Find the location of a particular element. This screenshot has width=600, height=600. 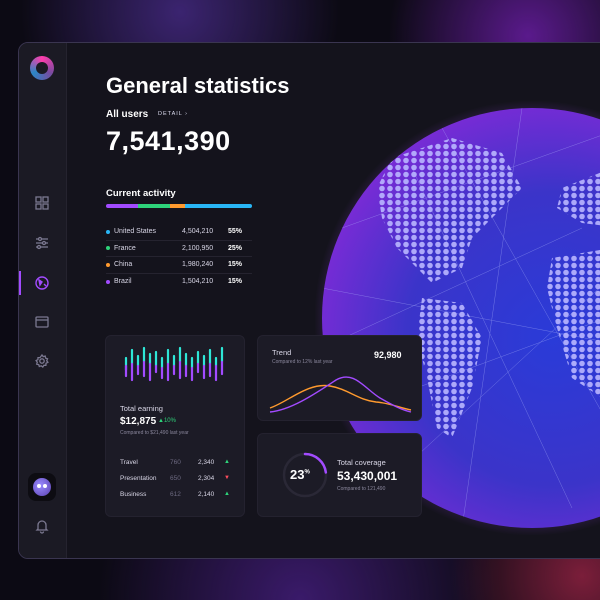

earning-previous: 650 is located at coordinates (175, 478).